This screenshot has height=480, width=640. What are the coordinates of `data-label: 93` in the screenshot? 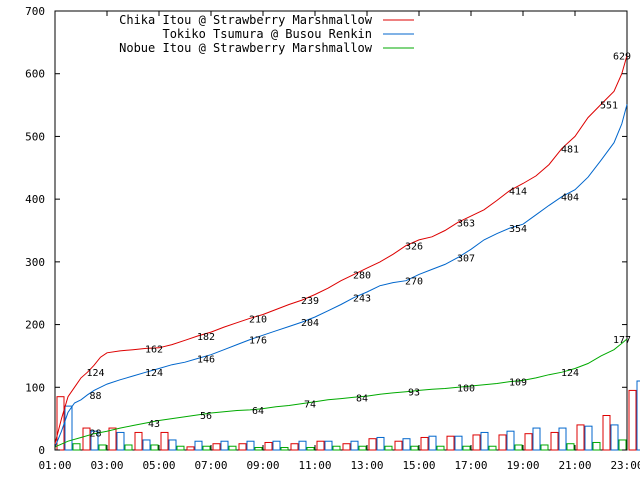 It's located at (414, 393).